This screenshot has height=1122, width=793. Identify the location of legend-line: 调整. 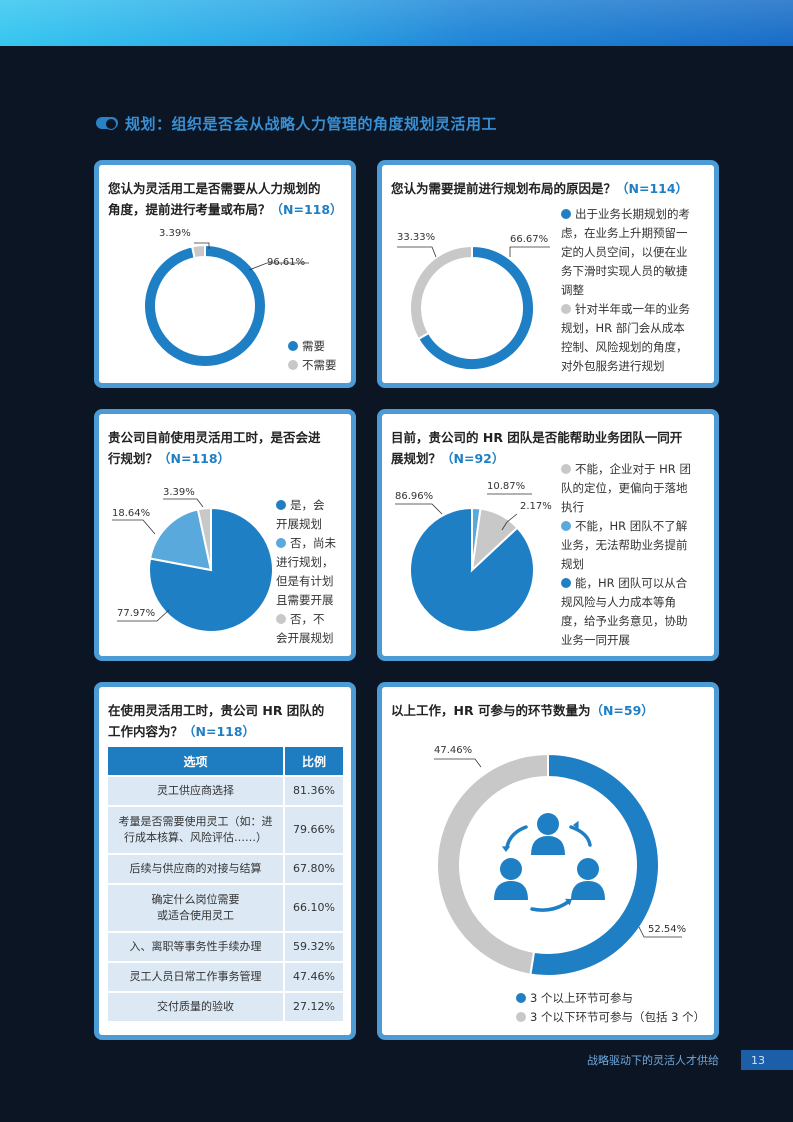
(572, 290).